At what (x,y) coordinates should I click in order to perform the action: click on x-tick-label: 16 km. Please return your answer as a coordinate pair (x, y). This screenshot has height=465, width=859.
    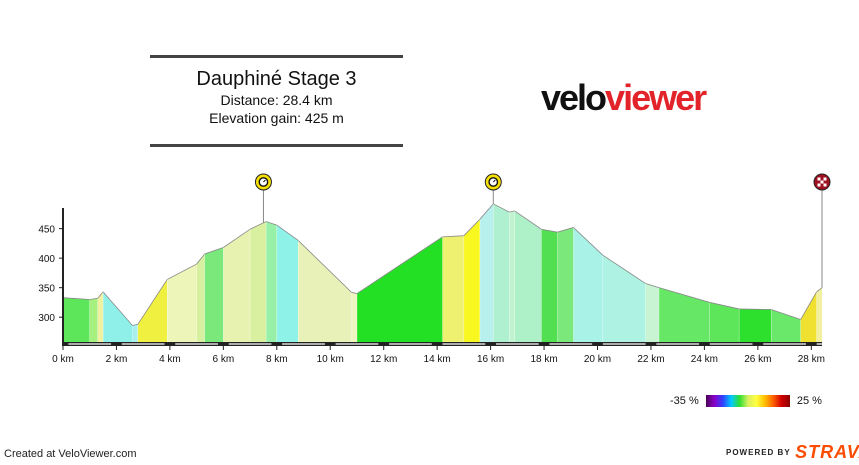
    Looking at the image, I should click on (490, 359).